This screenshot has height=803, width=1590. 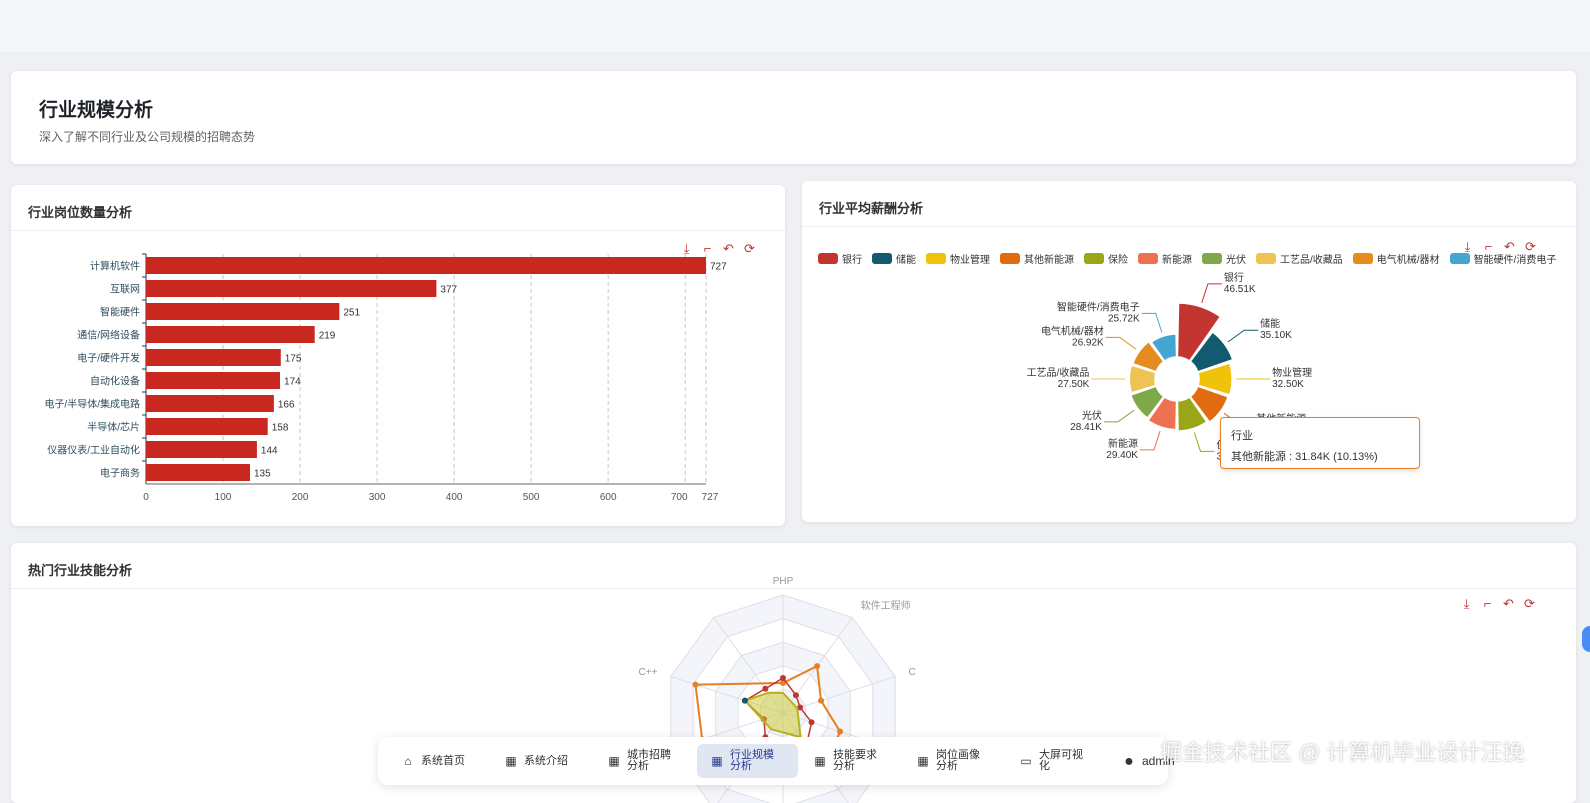 What do you see at coordinates (377, 497) in the screenshot?
I see `x-tick-label: 300` at bounding box center [377, 497].